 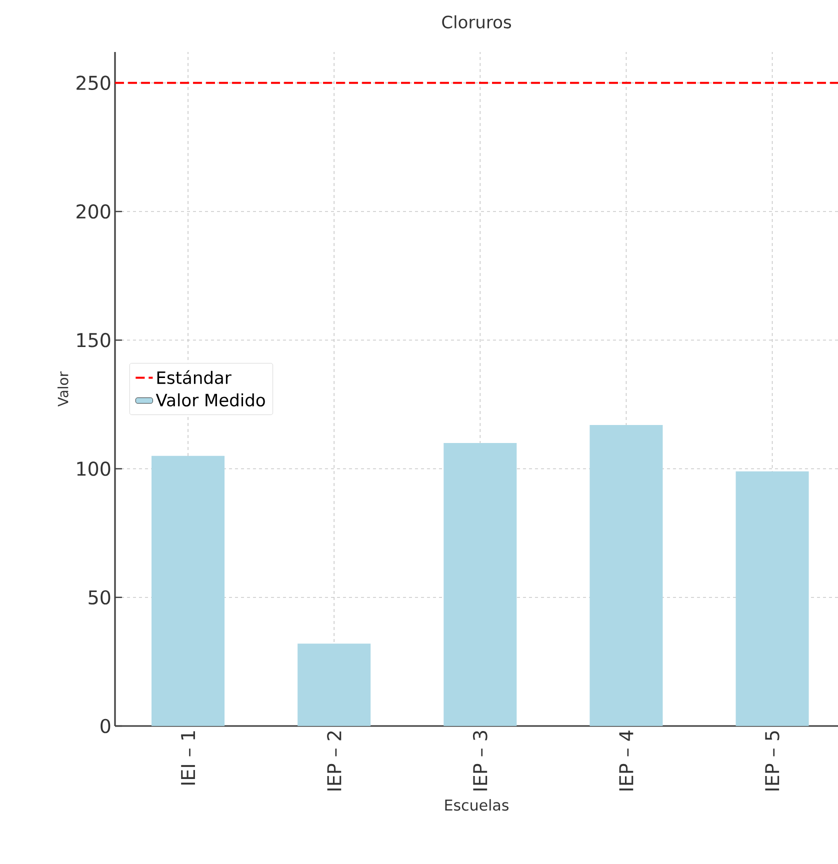 I want to click on legend-label: Valor Medido, so click(x=210, y=399).